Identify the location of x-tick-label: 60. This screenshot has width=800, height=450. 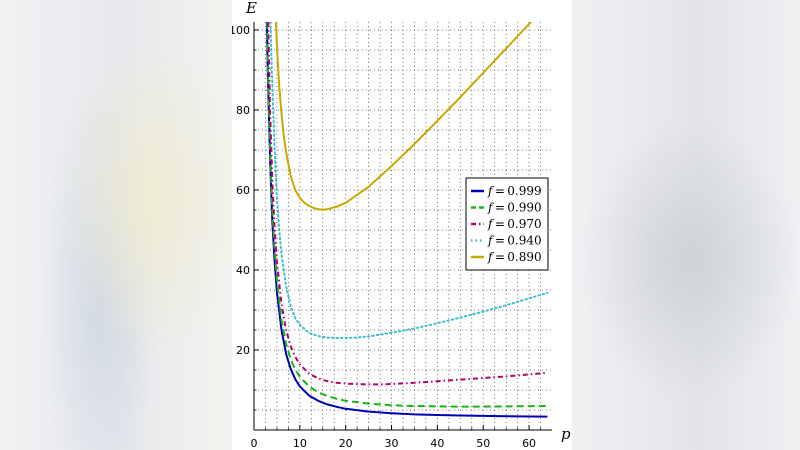
(529, 443).